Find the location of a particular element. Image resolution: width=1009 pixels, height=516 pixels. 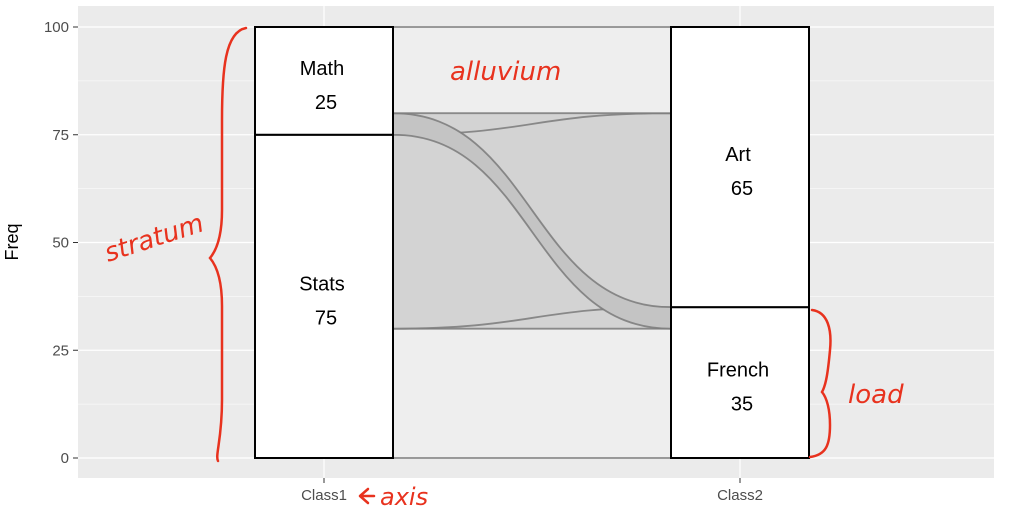

x-tick-label-class1: Class1 is located at coordinates (324, 495).